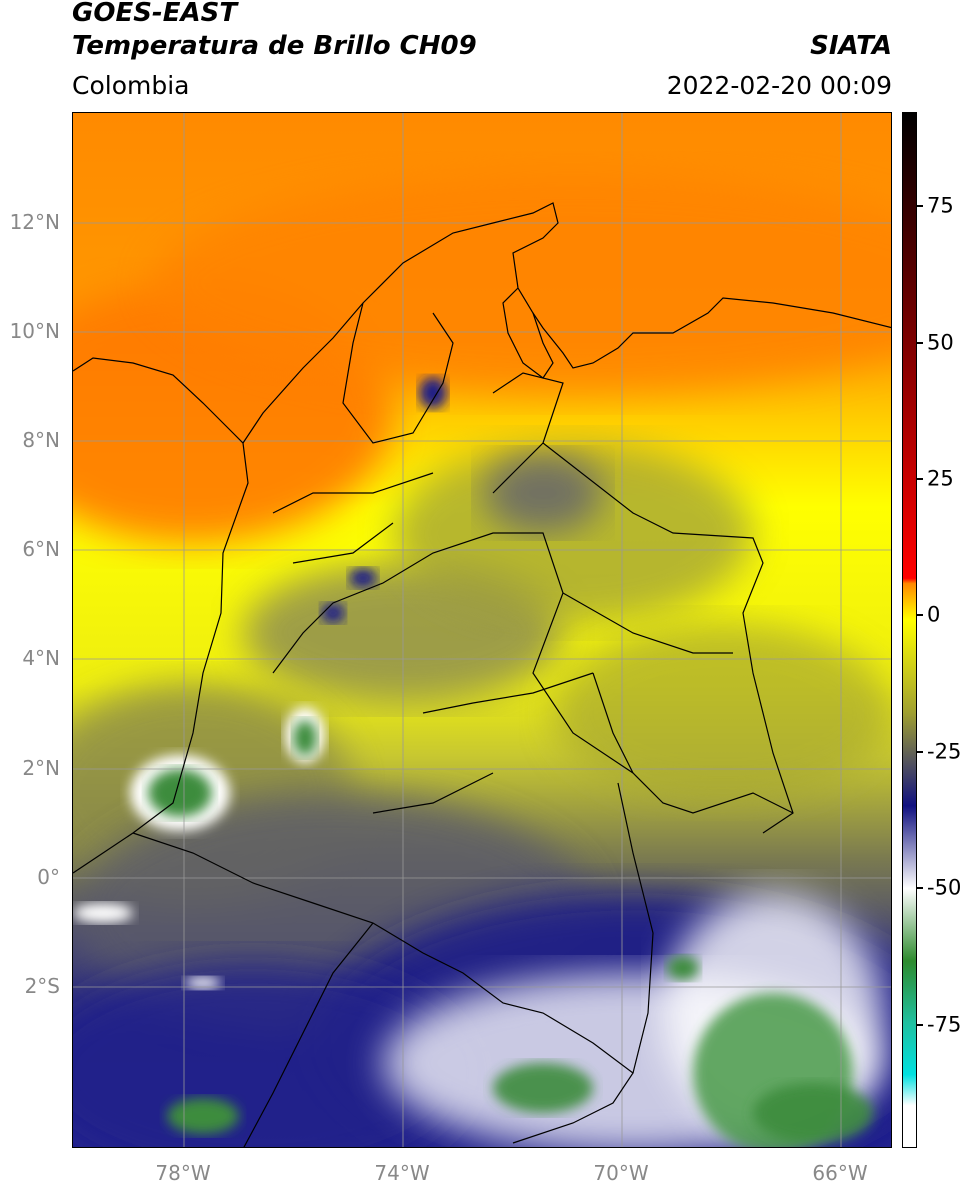 The image size is (966, 1190). What do you see at coordinates (944, 751) in the screenshot?
I see `colorbar-label-neg25: -25` at bounding box center [944, 751].